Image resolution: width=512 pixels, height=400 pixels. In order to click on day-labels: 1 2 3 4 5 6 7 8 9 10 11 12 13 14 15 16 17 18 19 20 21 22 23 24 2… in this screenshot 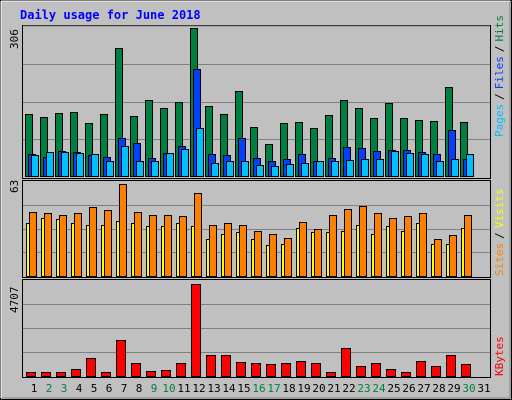, I will do `click(261, 388)`.